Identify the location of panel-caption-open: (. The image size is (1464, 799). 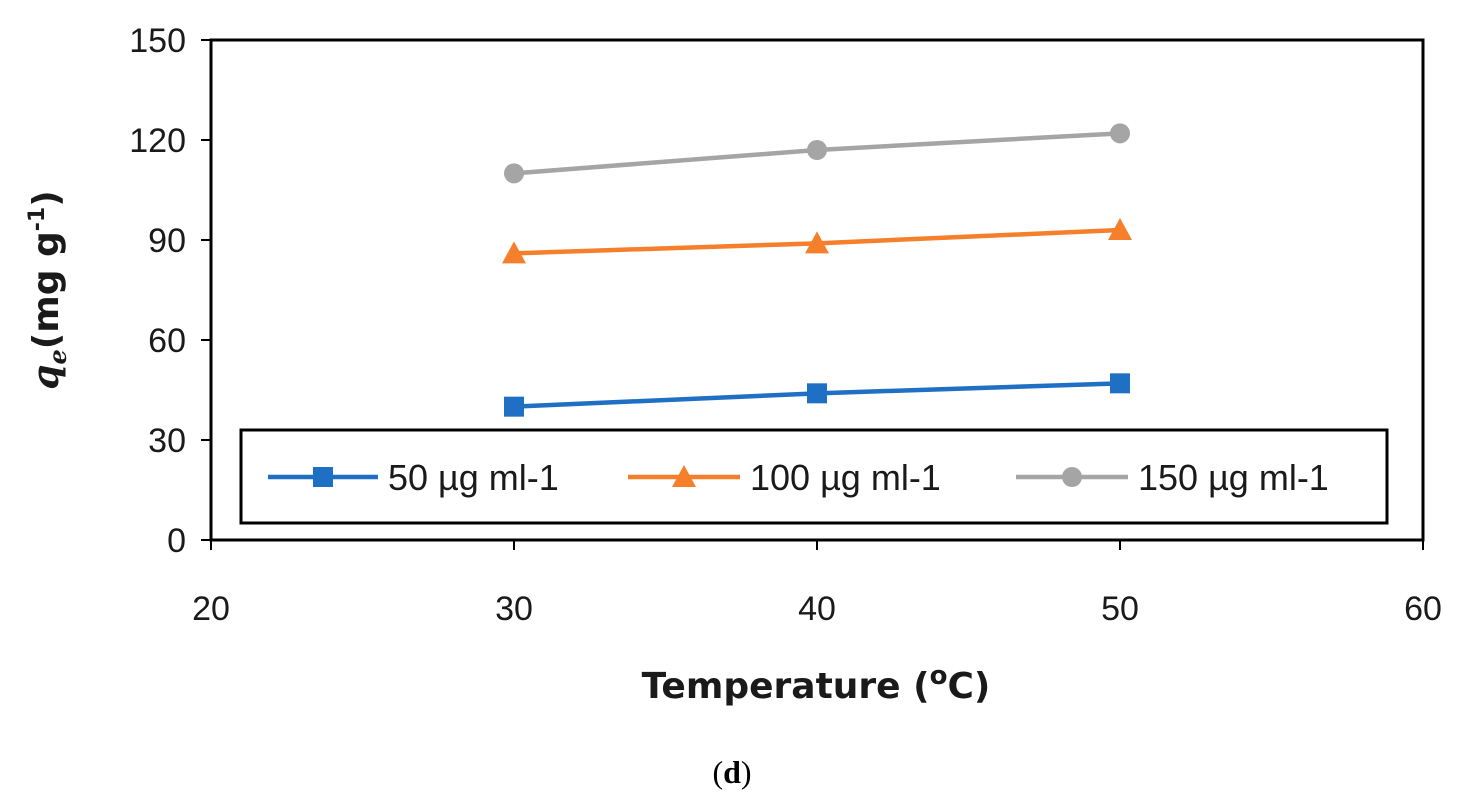
(717, 772).